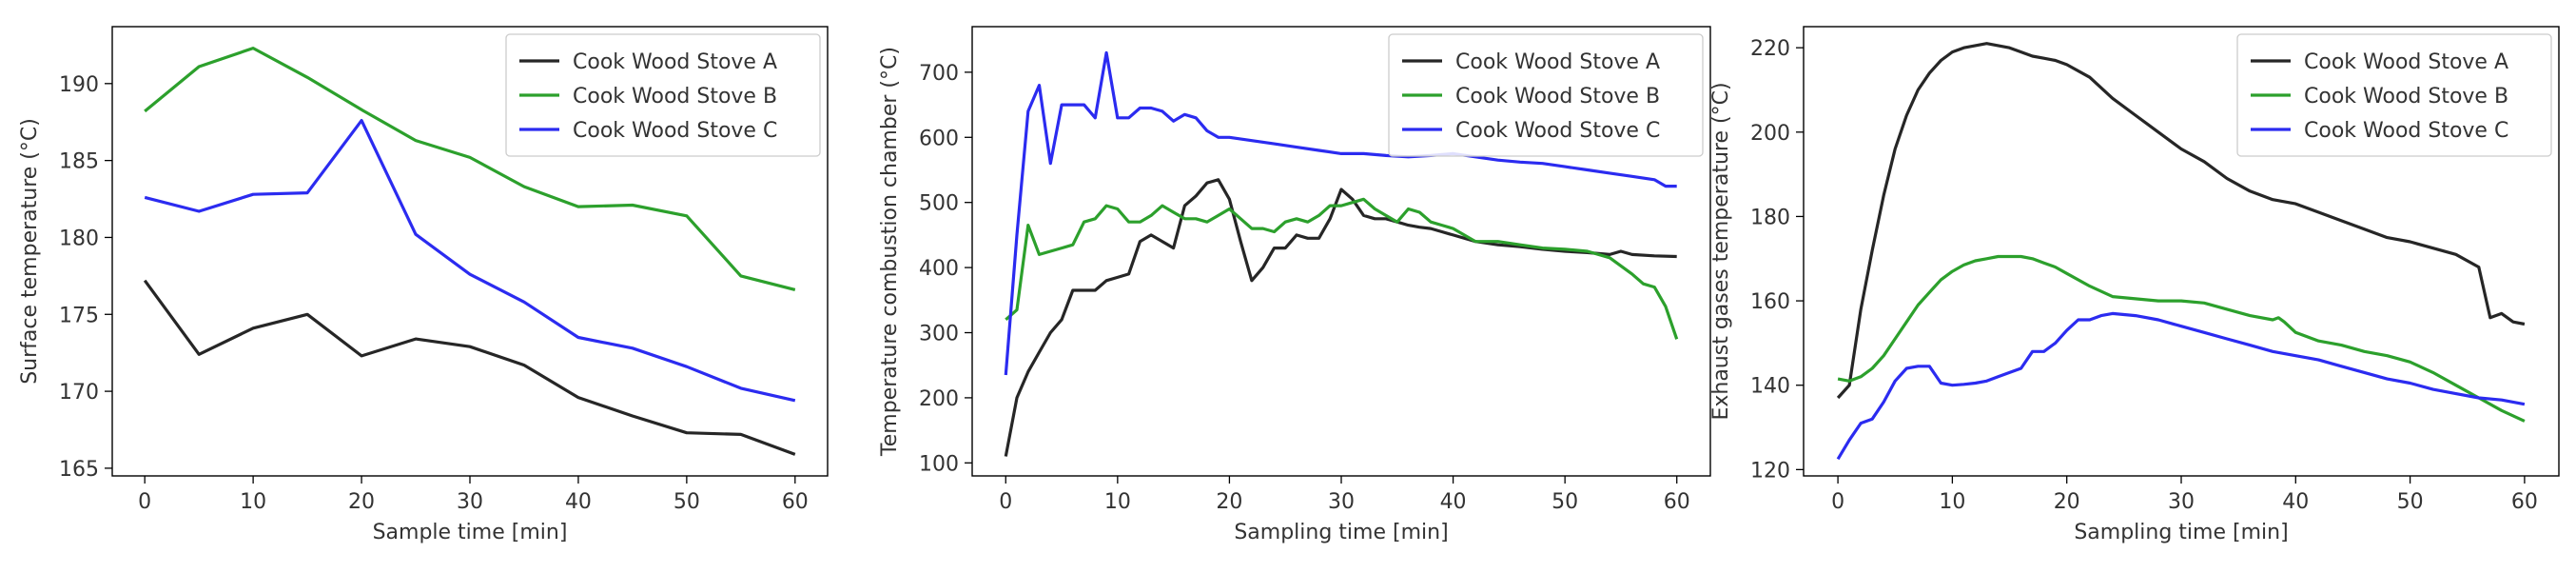 Image resolution: width=2576 pixels, height=573 pixels. What do you see at coordinates (1721, 251) in the screenshot?
I see `y-axis-label: Exhaust gases temperature (°C)` at bounding box center [1721, 251].